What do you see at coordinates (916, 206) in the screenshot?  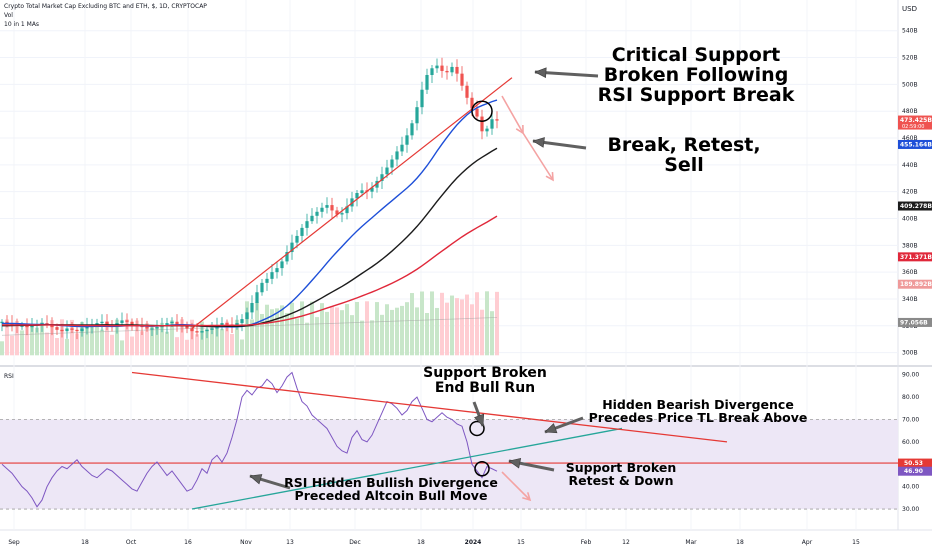 I see `price-label-value: 409.278B` at bounding box center [916, 206].